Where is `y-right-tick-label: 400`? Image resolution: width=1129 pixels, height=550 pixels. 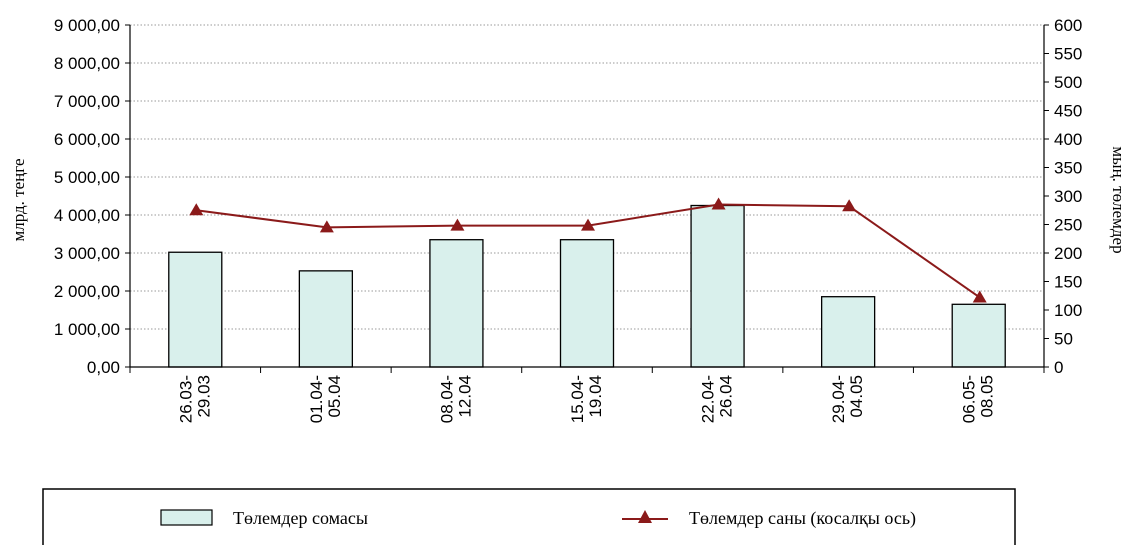 y-right-tick-label: 400 is located at coordinates (1068, 139).